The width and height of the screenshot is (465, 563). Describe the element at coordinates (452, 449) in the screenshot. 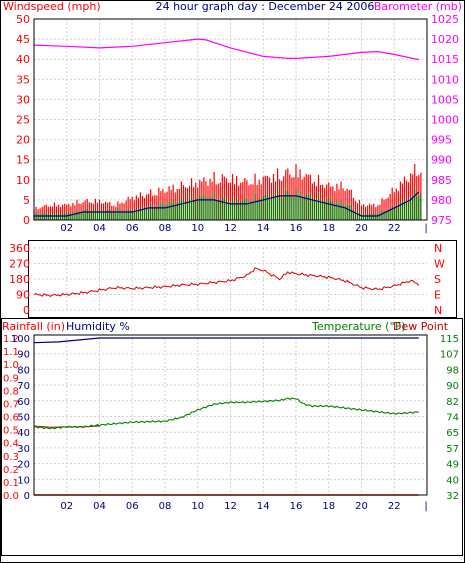

I see `temperature-tick-label: 57` at that location.